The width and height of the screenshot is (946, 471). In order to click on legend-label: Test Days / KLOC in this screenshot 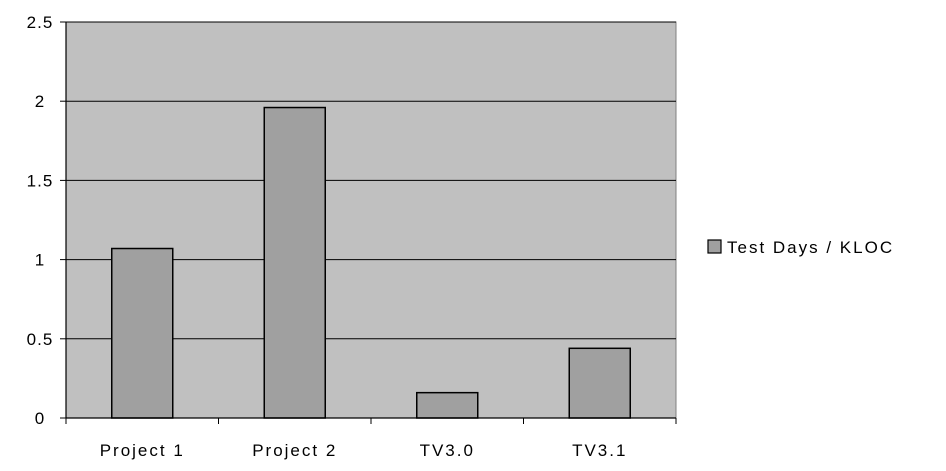, I will do `click(810, 247)`.